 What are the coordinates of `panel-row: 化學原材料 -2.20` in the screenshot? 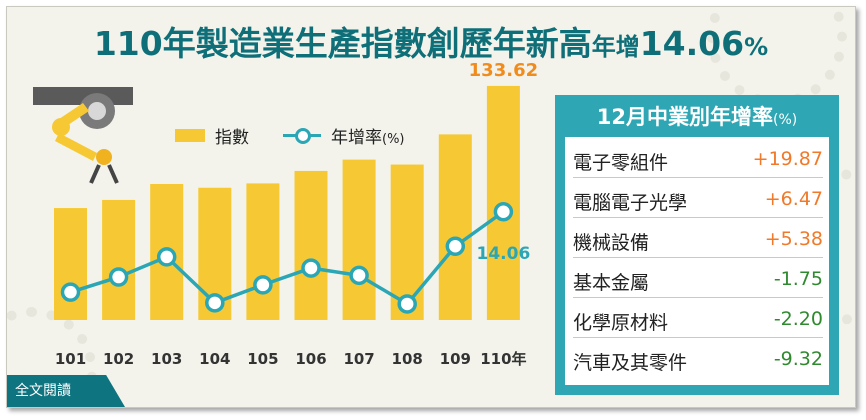 It's located at (698, 319).